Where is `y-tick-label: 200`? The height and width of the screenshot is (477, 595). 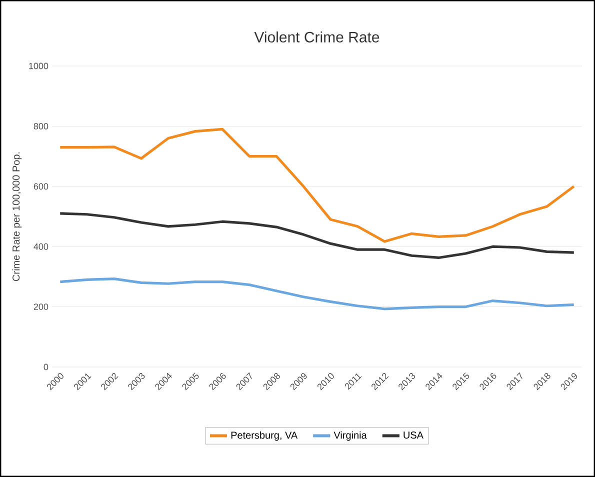 y-tick-label: 200 is located at coordinates (41, 307).